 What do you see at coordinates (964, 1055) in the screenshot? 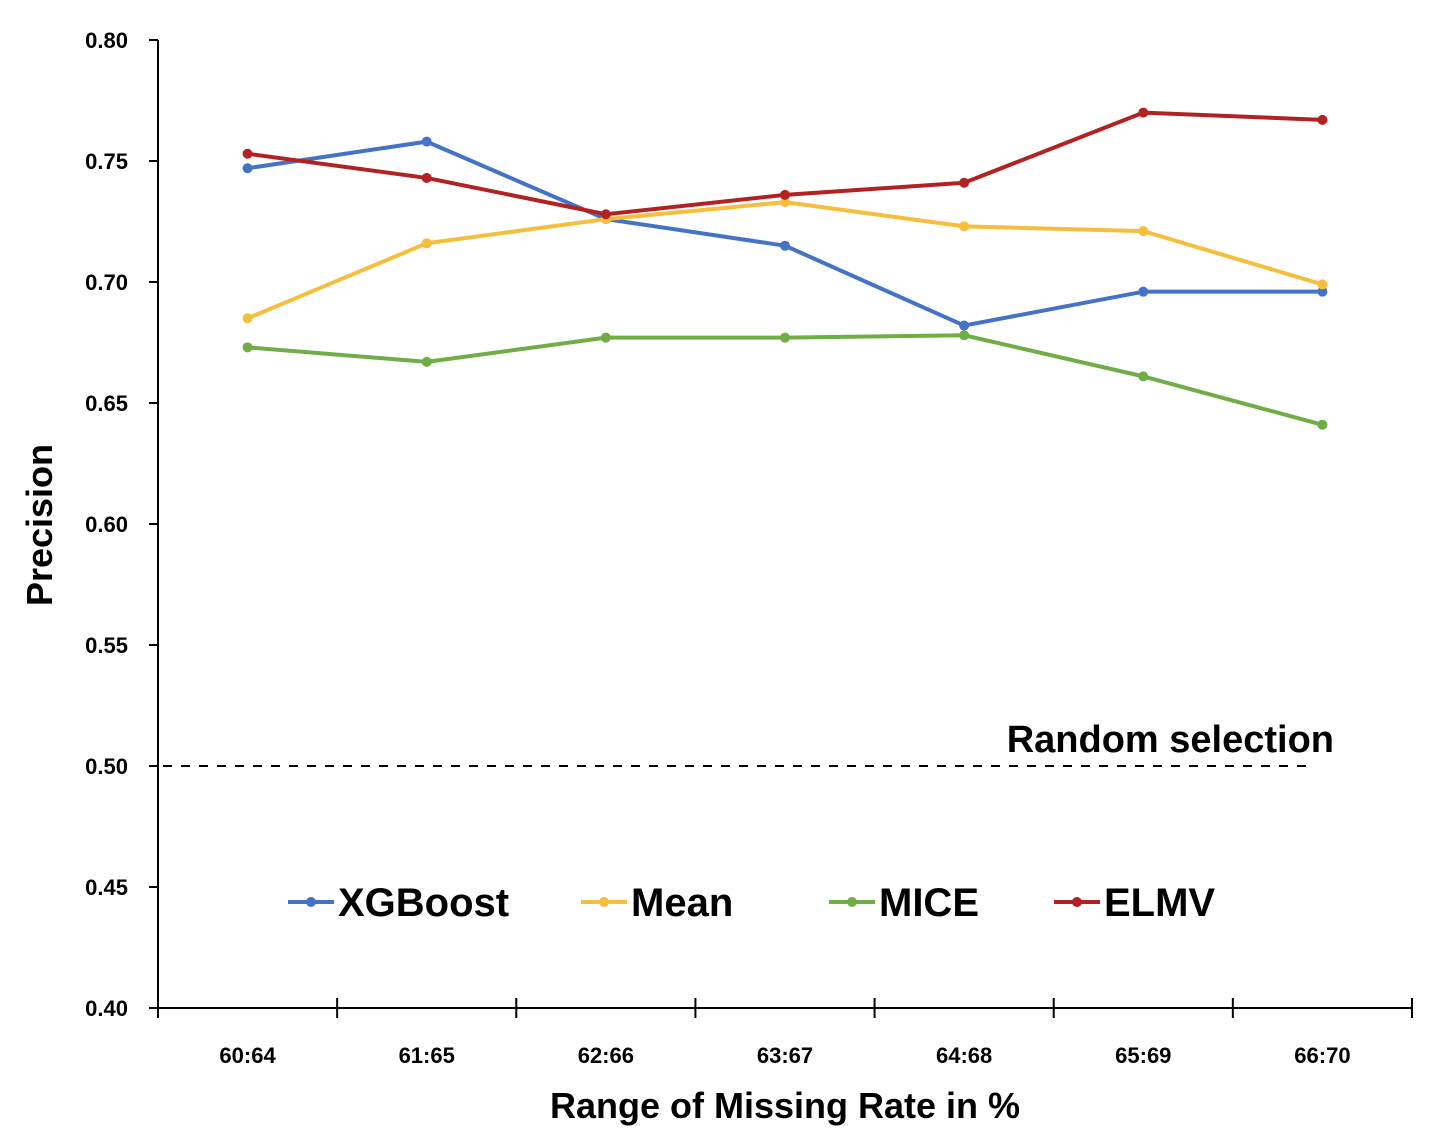
I see `x-tick-label: 64:68` at bounding box center [964, 1055].